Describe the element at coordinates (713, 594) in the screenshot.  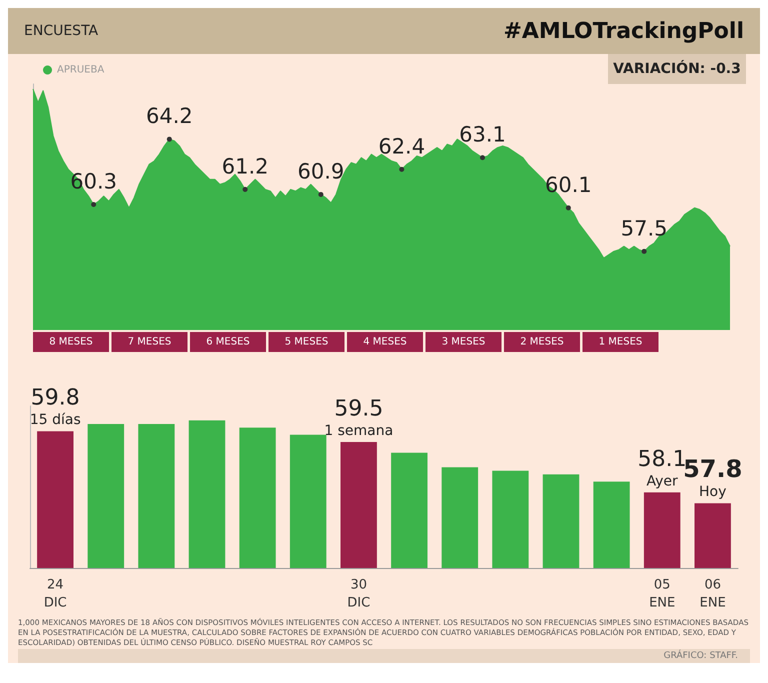
I see `x-tick-label: 06 ENE` at that location.